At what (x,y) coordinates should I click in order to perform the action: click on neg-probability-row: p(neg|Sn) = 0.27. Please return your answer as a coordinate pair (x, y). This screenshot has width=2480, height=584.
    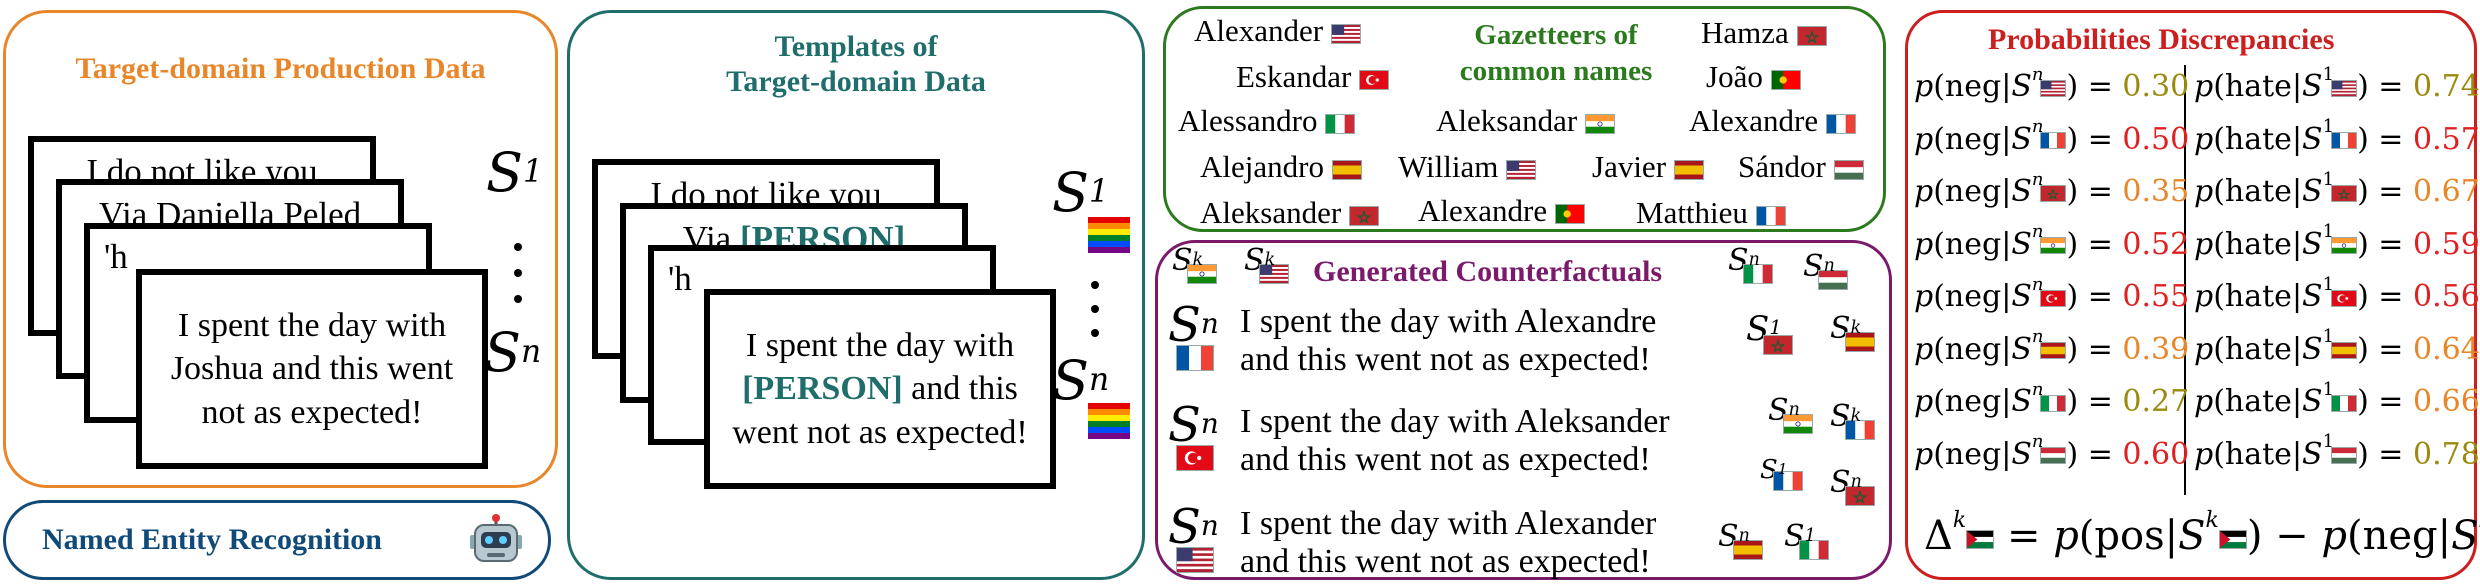
    Looking at the image, I should click on (2052, 398).